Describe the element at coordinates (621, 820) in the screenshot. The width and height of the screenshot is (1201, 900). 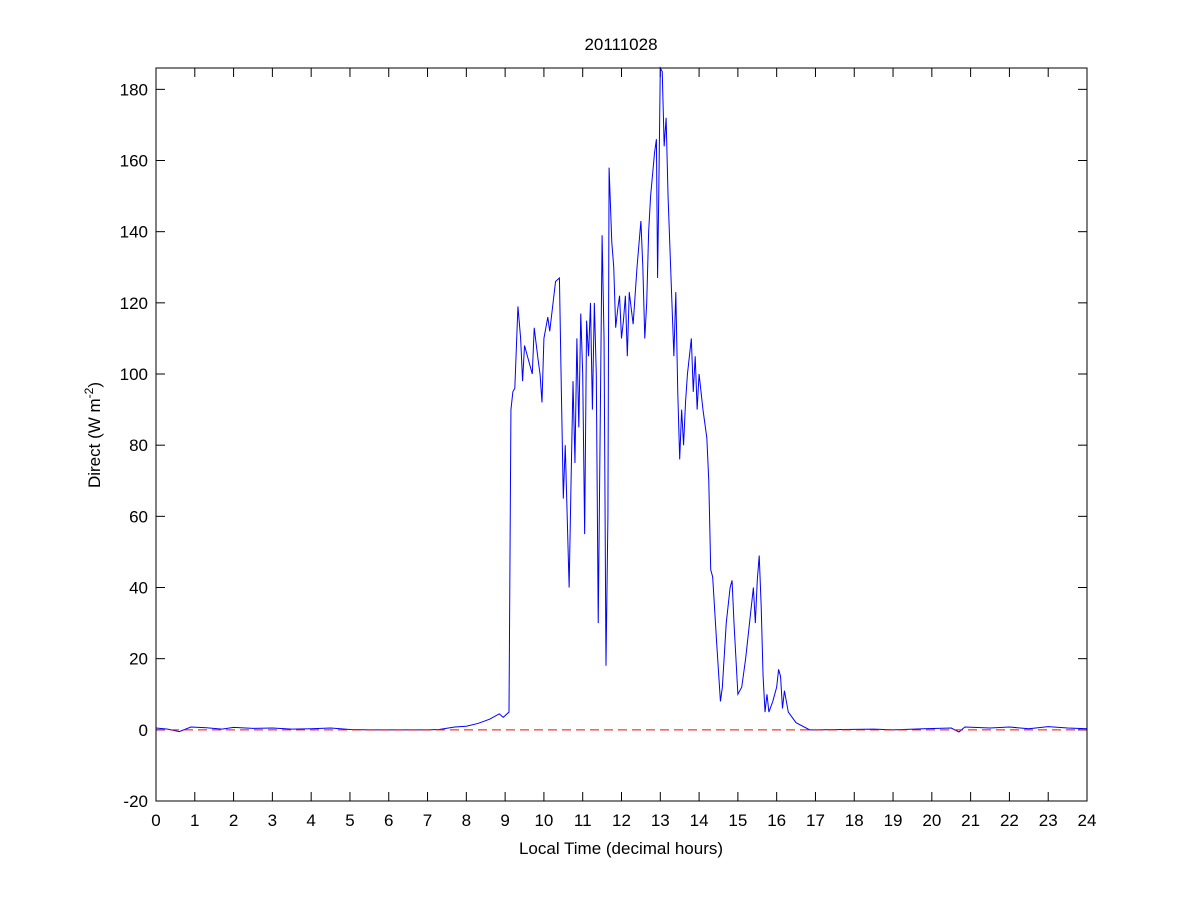
I see `x-tick-label: 12` at that location.